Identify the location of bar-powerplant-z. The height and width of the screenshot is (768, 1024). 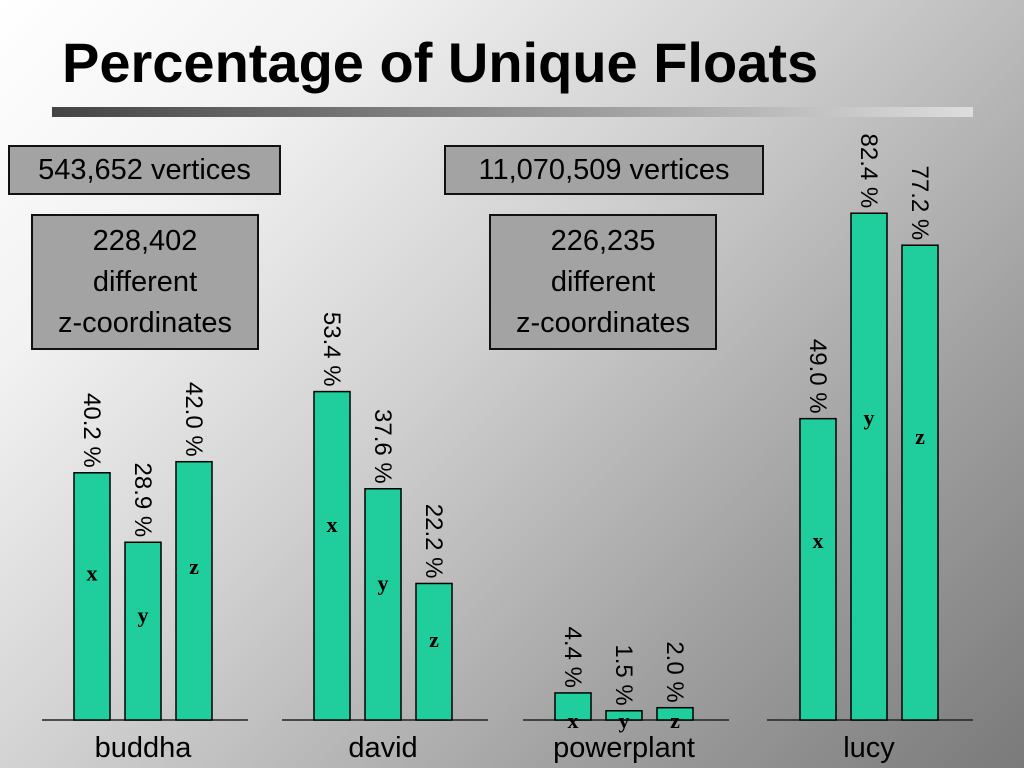
(675, 713).